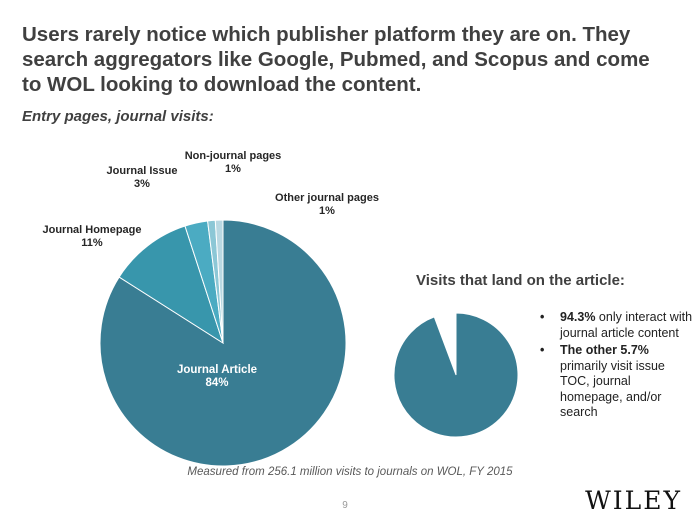  What do you see at coordinates (345, 505) in the screenshot?
I see `page-number: 9` at bounding box center [345, 505].